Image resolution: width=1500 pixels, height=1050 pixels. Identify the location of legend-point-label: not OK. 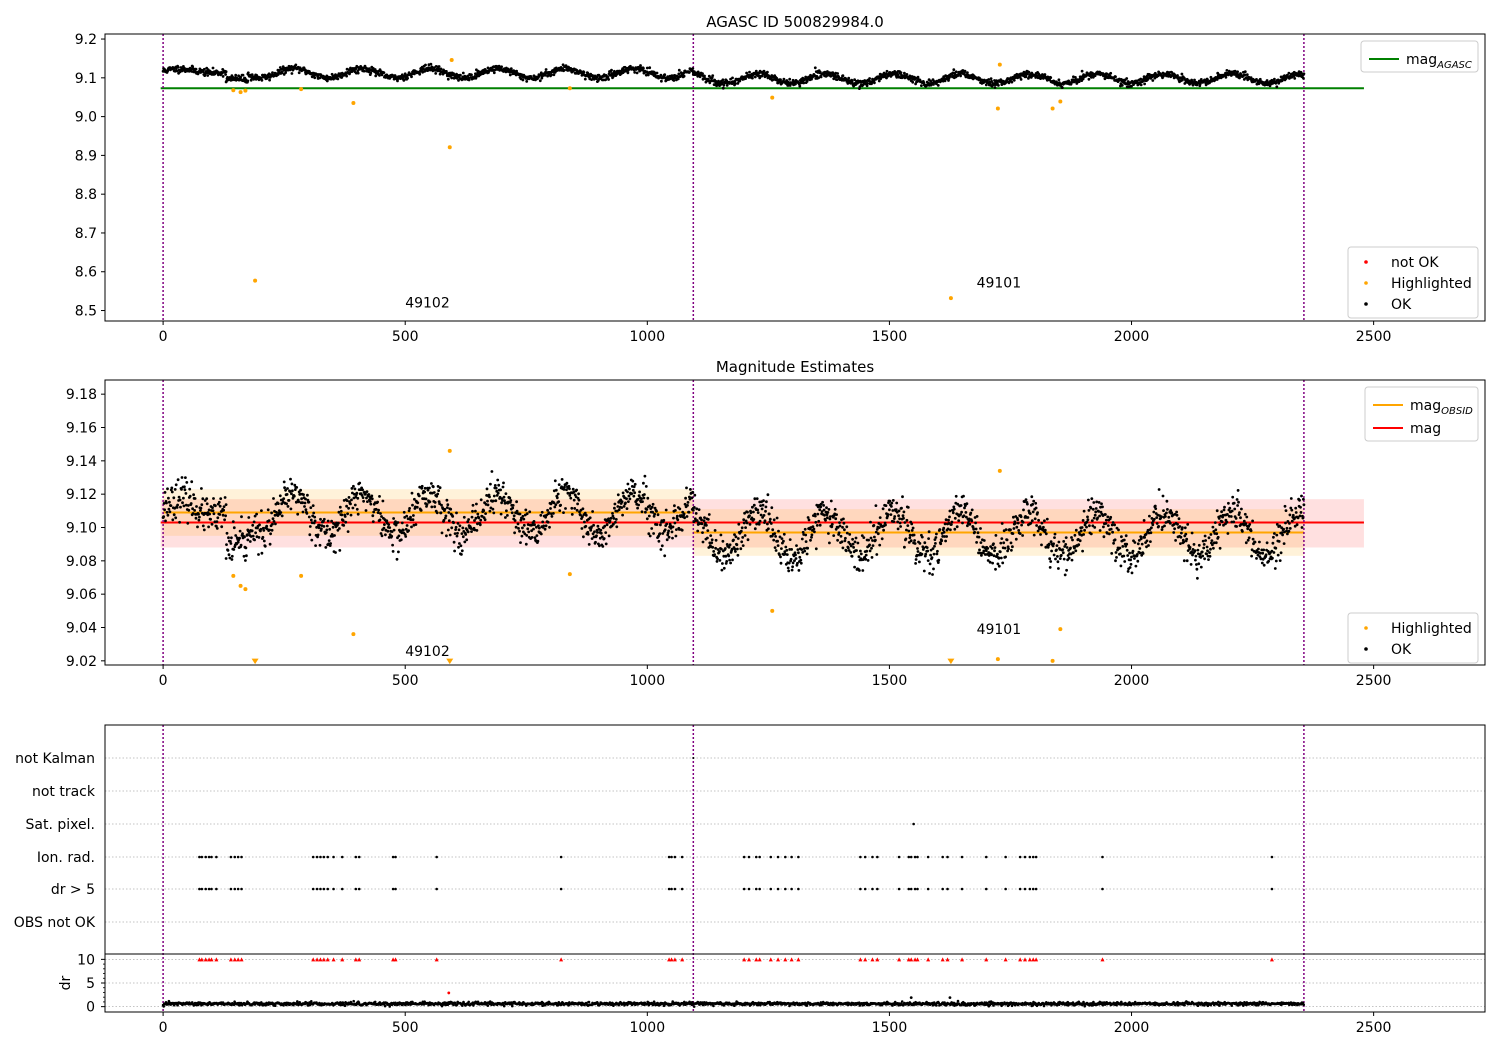
(1415, 263).